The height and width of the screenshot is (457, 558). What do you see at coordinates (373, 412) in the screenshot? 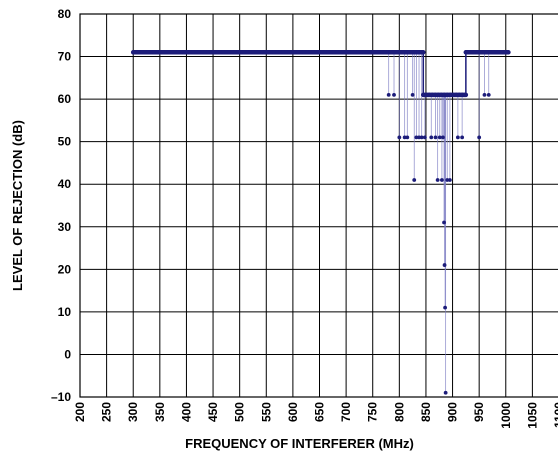
I see `x-tick-label: 750` at bounding box center [373, 412].